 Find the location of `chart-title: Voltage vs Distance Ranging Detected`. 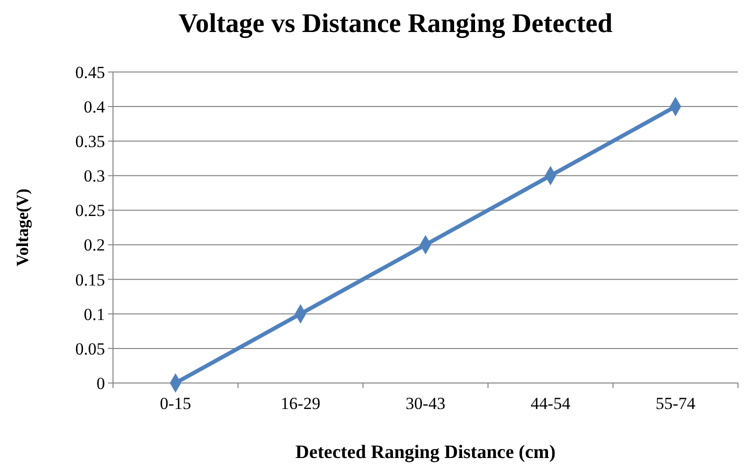

chart-title: Voltage vs Distance Ranging Detected is located at coordinates (395, 23).